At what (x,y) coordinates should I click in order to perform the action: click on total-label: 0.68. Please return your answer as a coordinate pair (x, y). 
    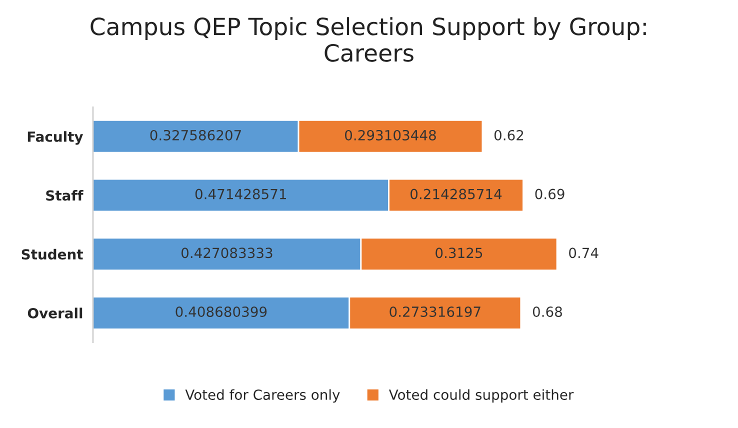
    Looking at the image, I should click on (547, 312).